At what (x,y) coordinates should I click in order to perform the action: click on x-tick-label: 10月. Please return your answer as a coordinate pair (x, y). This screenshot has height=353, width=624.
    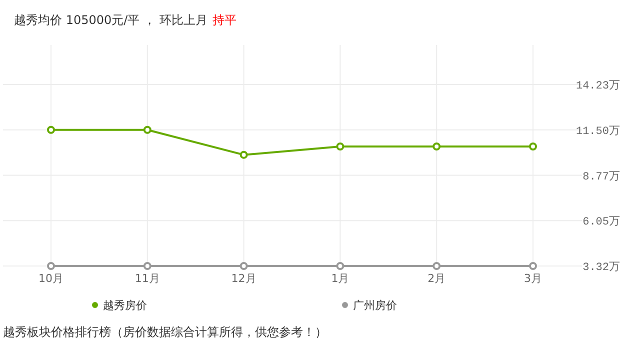
    Looking at the image, I should click on (51, 278).